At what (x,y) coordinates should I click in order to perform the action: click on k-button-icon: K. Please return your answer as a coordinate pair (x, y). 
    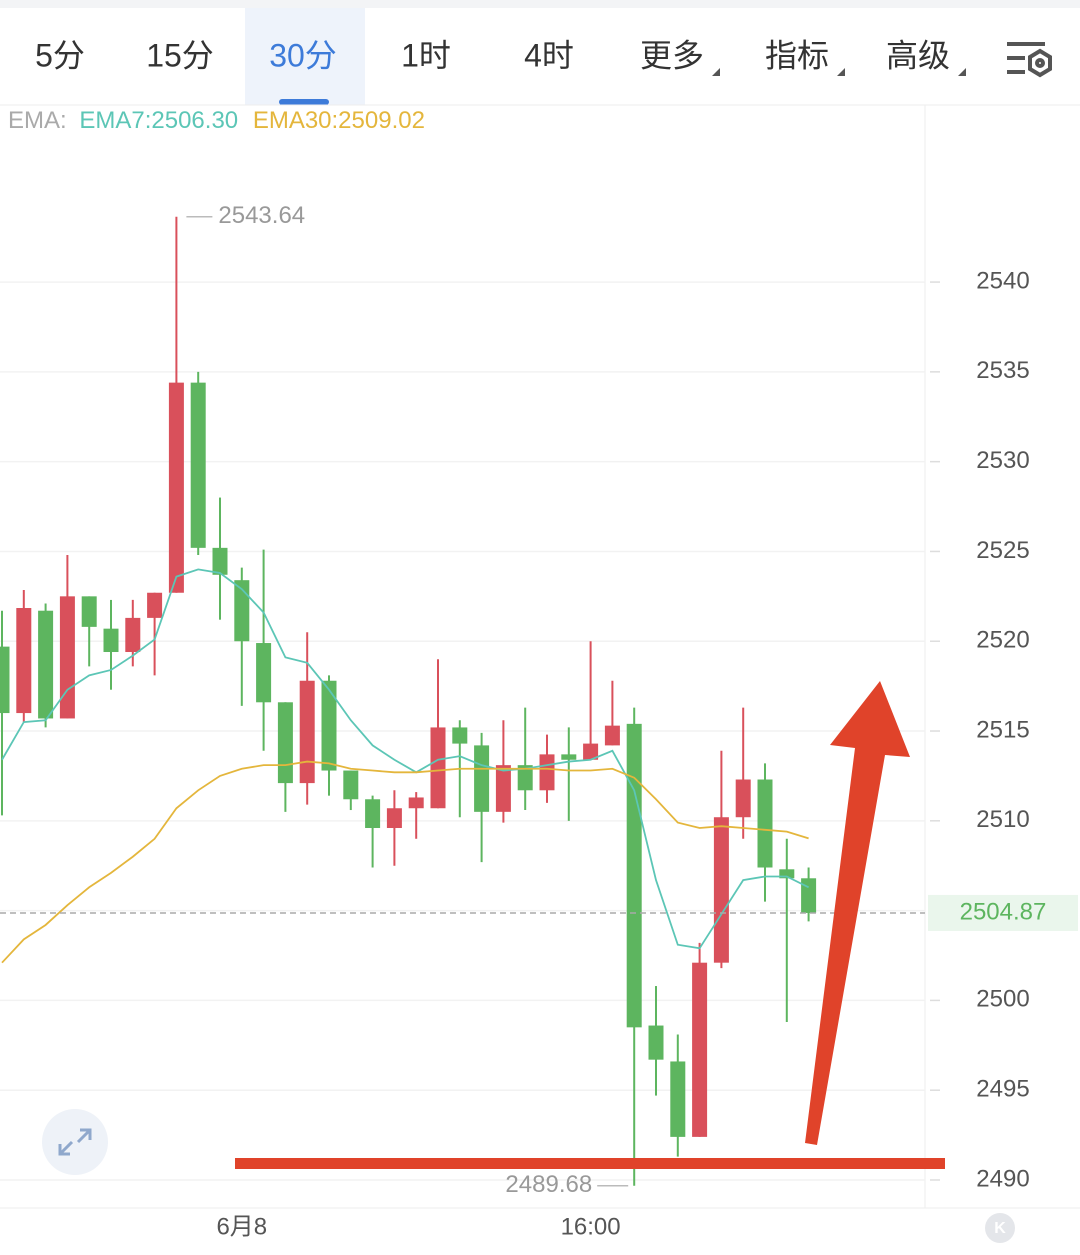
    Looking at the image, I should click on (1000, 1228).